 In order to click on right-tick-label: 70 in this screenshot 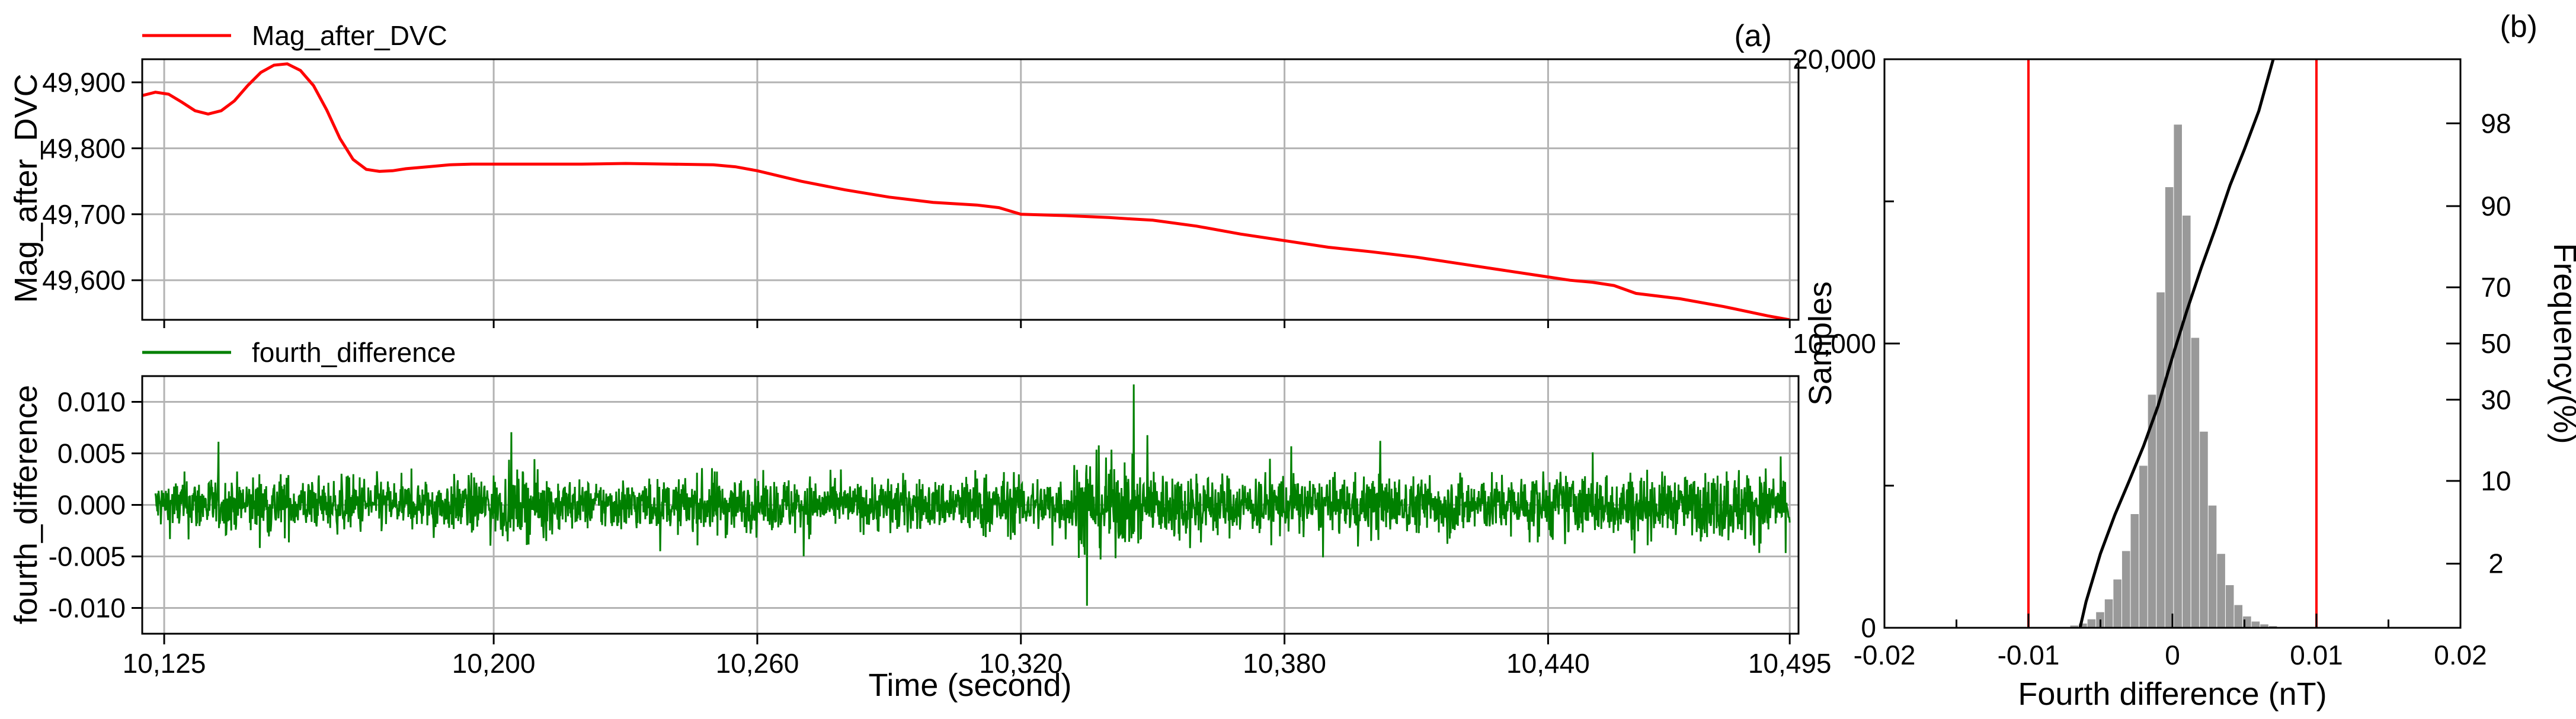, I will do `click(2496, 287)`.